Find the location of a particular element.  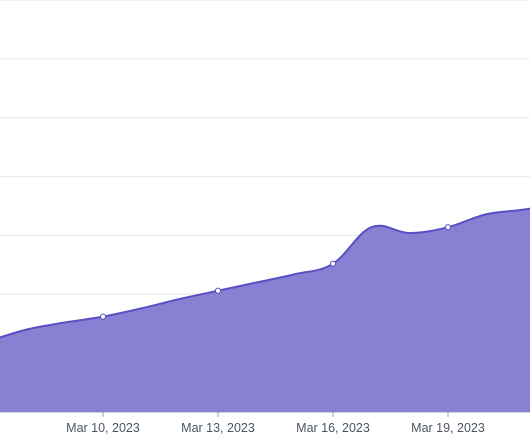

x-tick-label: Mar 16, 2023 is located at coordinates (333, 428).